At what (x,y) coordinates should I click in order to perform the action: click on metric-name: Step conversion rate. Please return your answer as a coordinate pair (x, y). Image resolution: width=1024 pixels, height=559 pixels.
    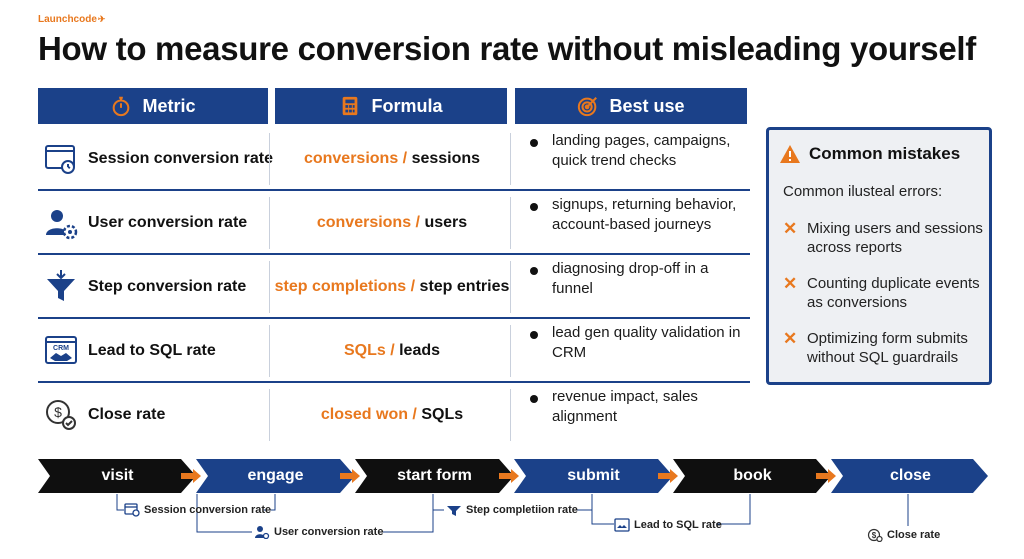
    Looking at the image, I should click on (167, 286).